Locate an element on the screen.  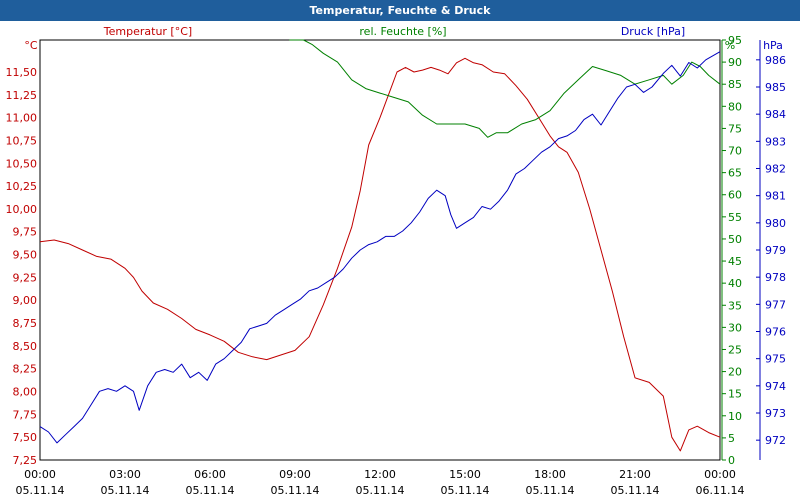
temp-tick-label: 11,00 is located at coordinates (22, 118).